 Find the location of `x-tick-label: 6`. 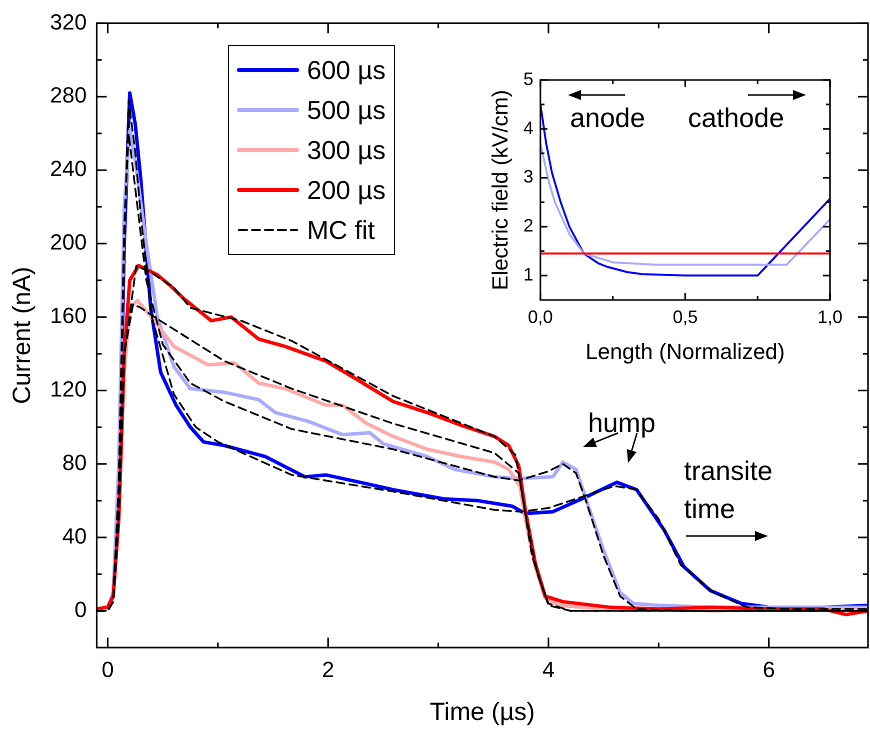

x-tick-label: 6 is located at coordinates (768, 669).